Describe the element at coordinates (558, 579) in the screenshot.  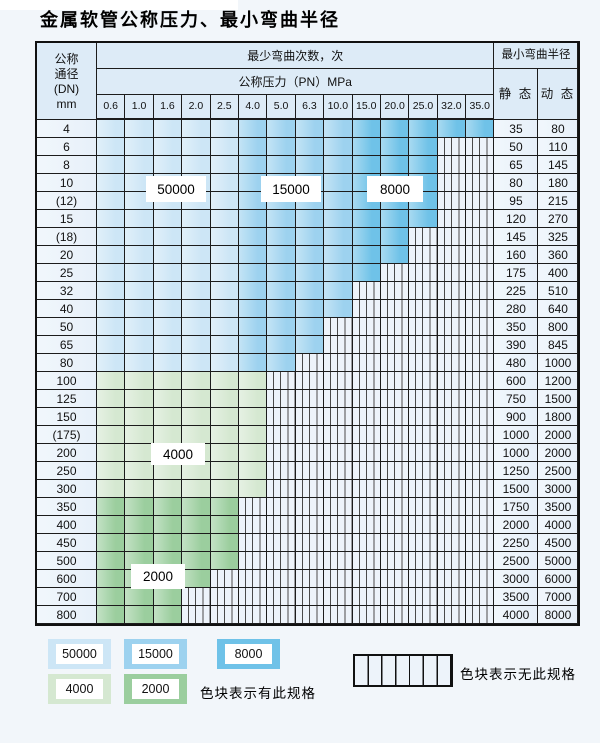
I see `dynamic-radius-cell: 6000` at that location.